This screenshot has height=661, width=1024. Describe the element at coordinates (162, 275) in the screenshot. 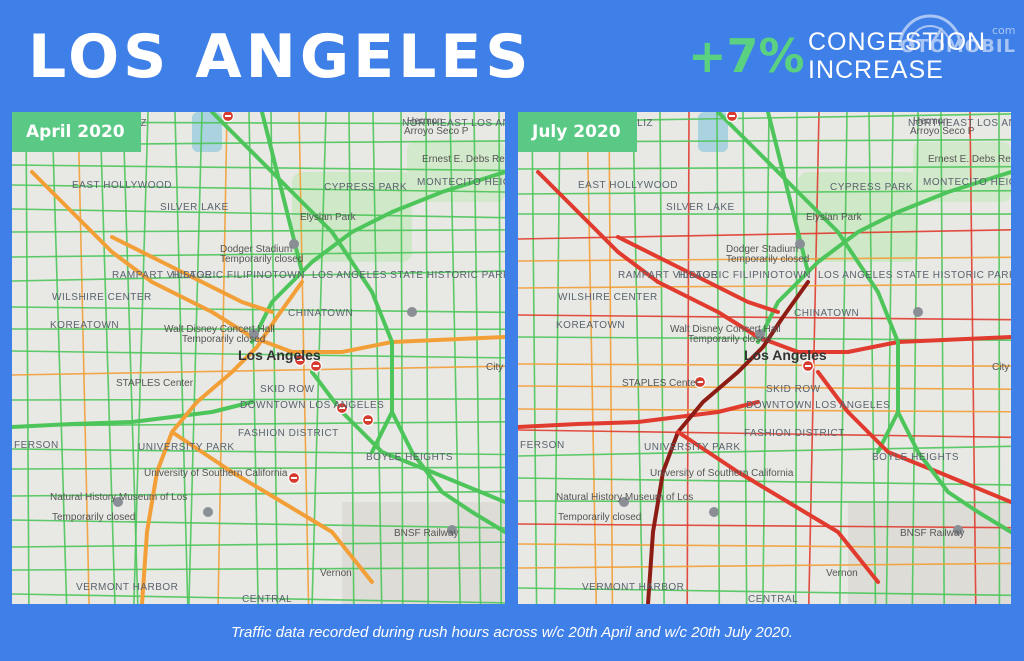

I see `map-place-rampart-village: RAMPART VILLAGE` at that location.